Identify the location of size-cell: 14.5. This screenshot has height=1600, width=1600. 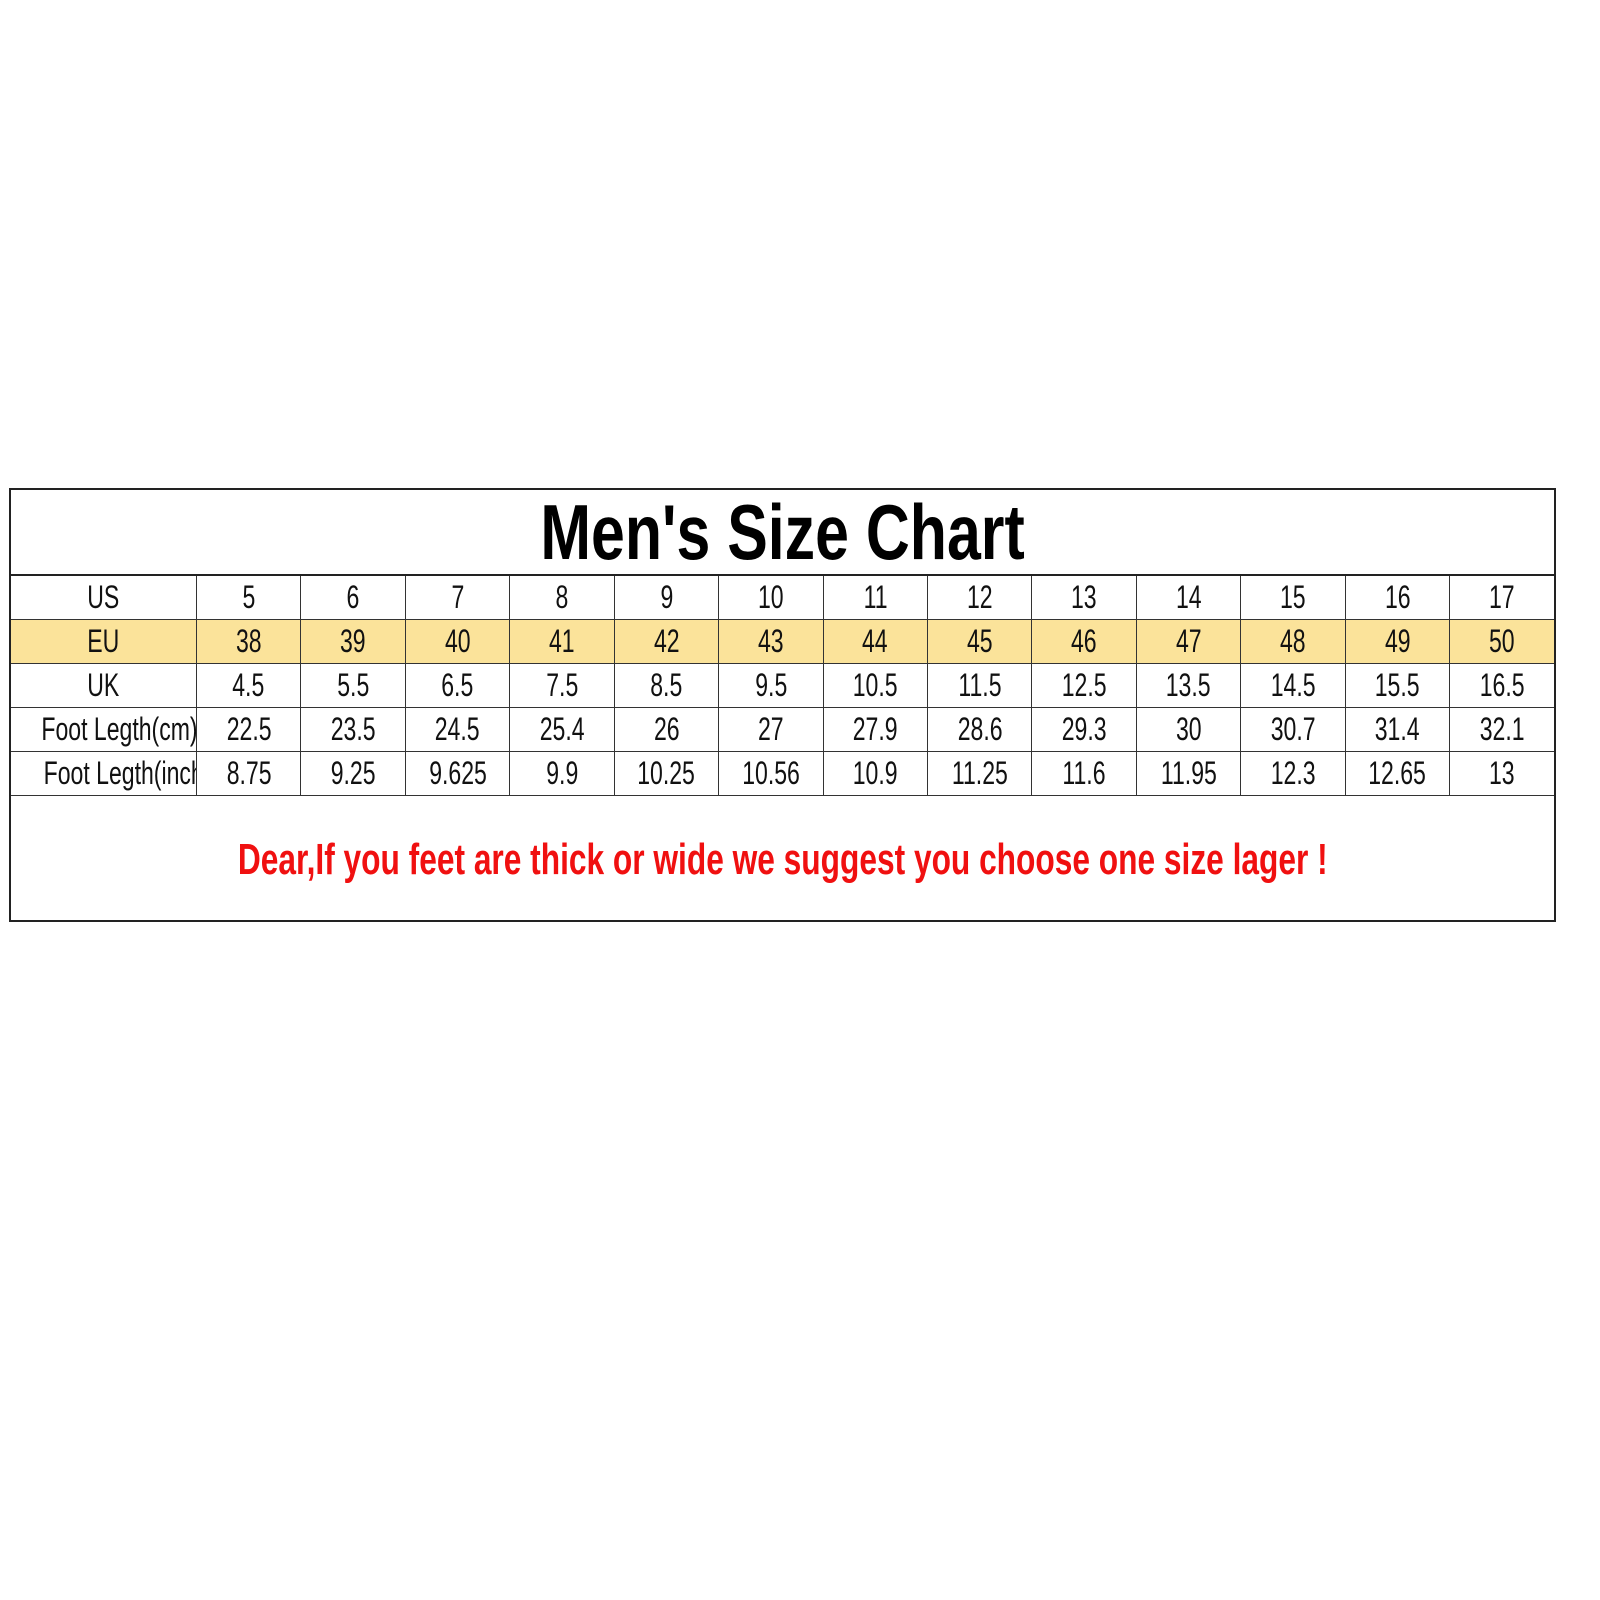
(1293, 685).